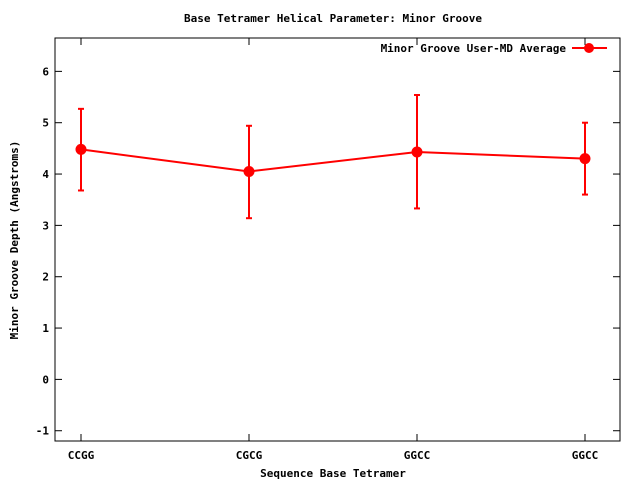 This screenshot has height=480, width=640. I want to click on x-tick-label: CCGG, so click(81, 455).